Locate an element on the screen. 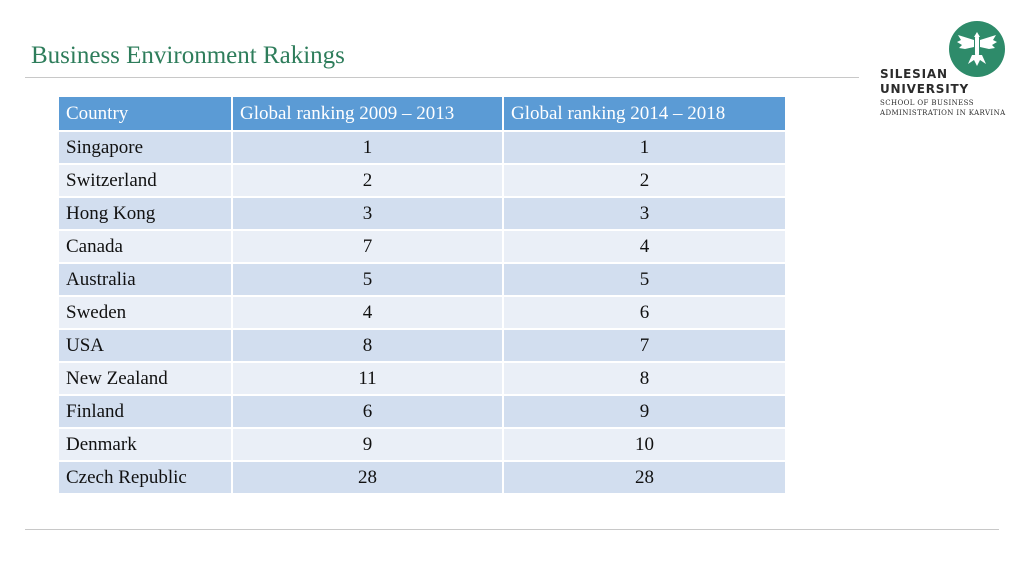 The image size is (1024, 575). logo-text-administration: ADMINISTRATION IN KARVINA is located at coordinates (943, 113).